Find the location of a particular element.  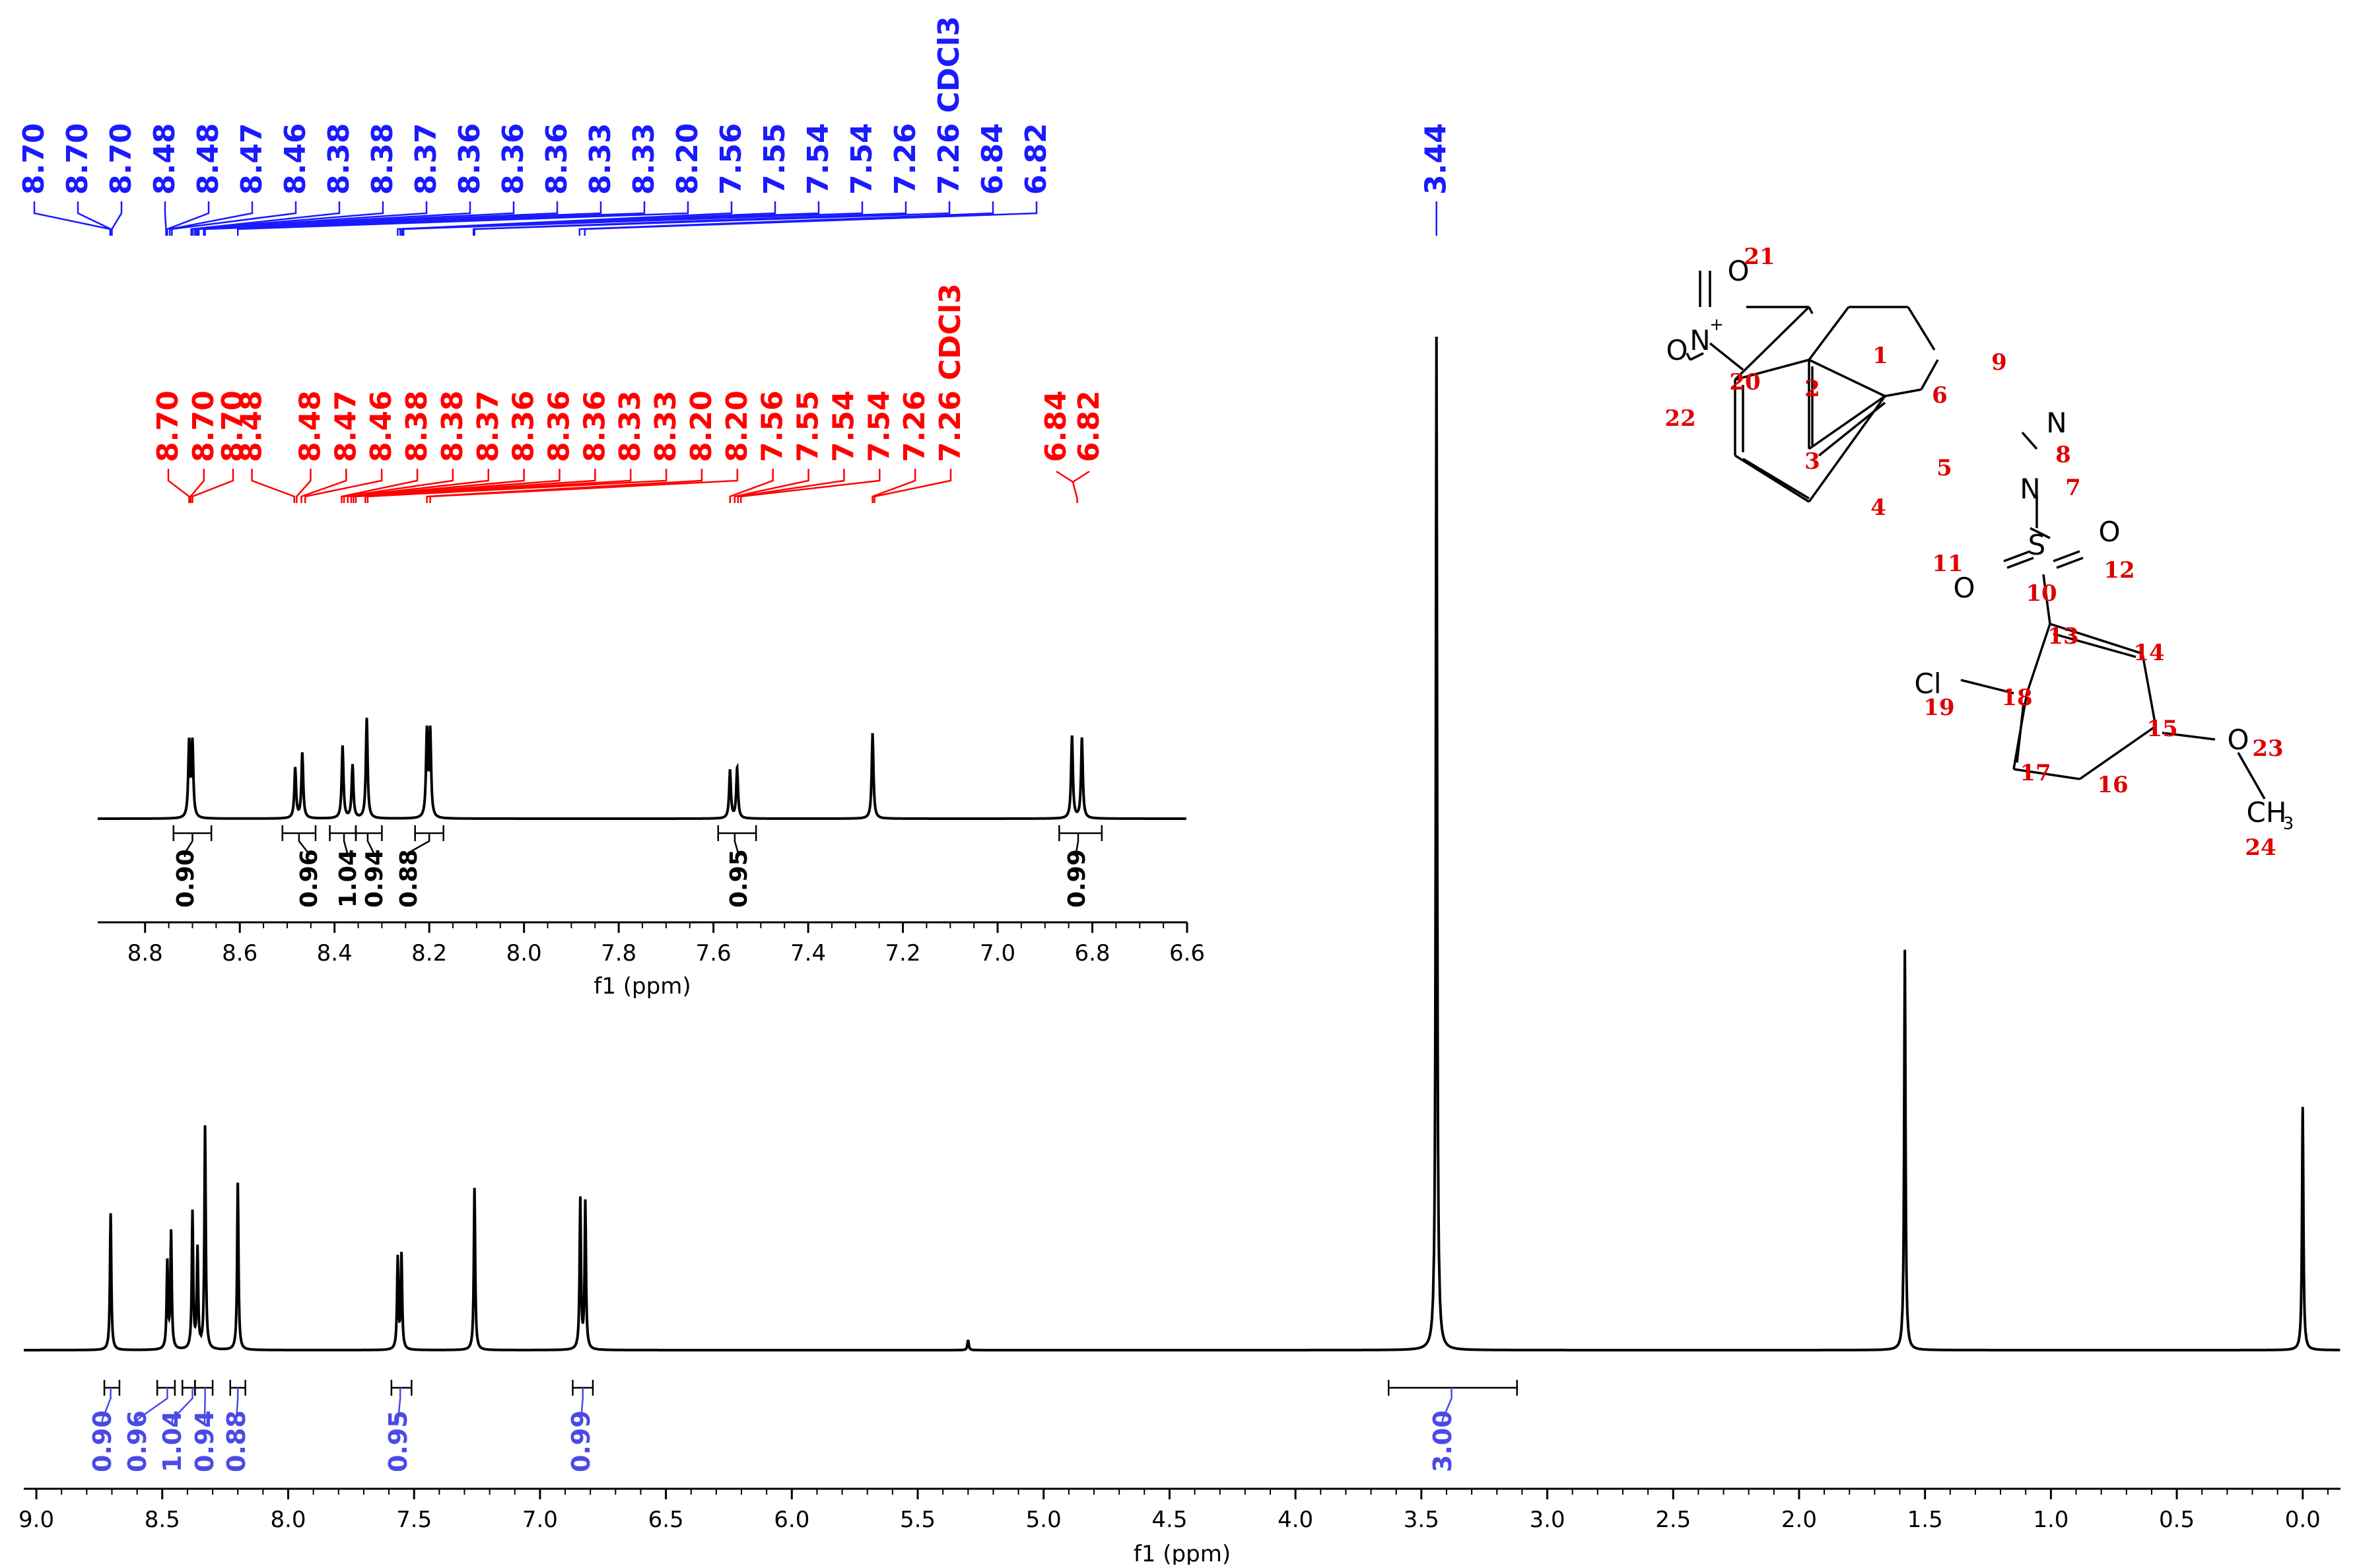

red-peak-label-19: 7.54 is located at coordinates (843, 426).